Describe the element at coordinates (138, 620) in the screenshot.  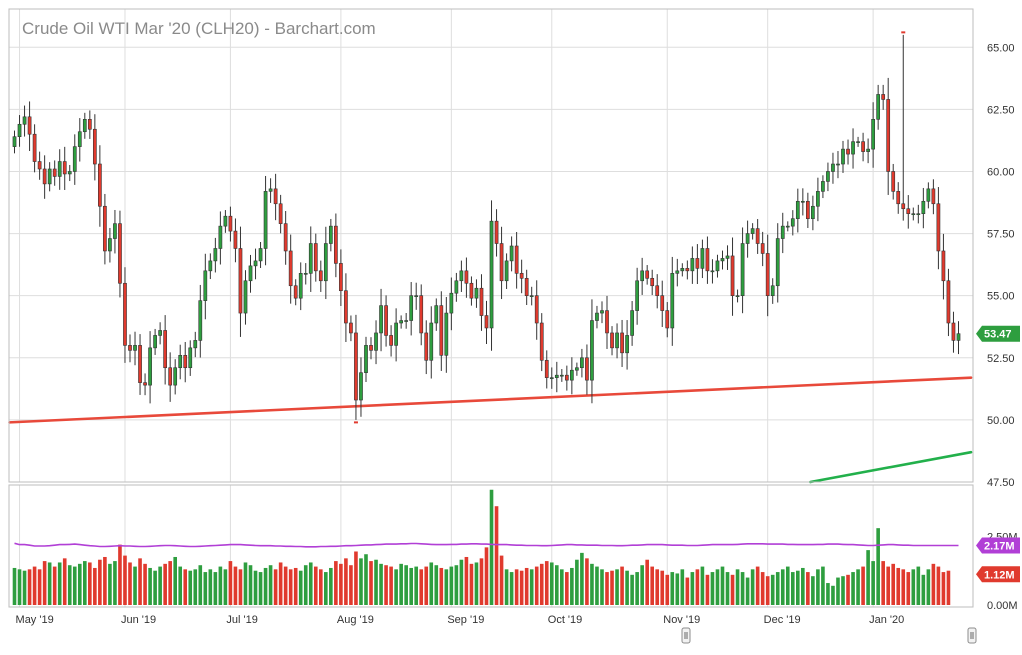
I see `time-tick-label: Jun '19` at that location.